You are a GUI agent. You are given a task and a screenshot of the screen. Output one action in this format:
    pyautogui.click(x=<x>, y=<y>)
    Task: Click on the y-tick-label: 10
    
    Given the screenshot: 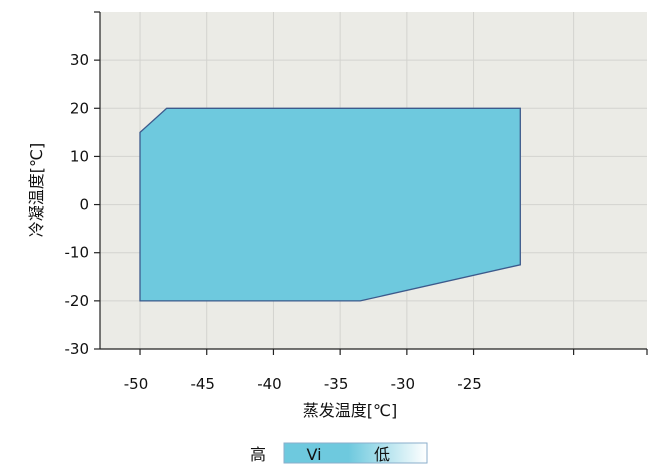 What is the action you would take?
    pyautogui.click(x=79, y=156)
    